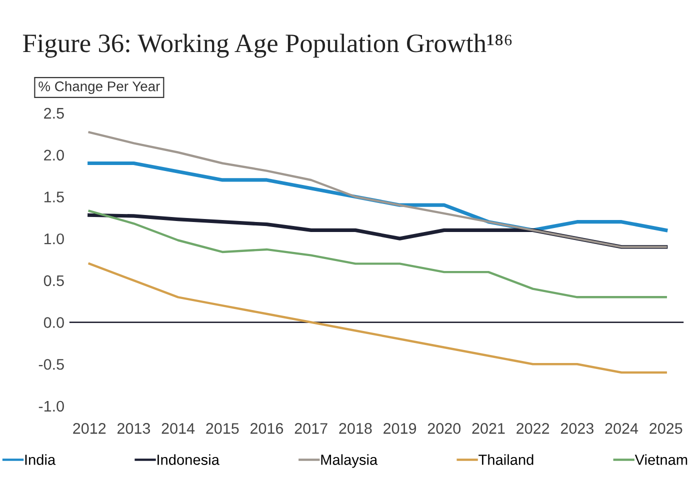  I want to click on y-tick-label: 1.5, so click(54, 197).